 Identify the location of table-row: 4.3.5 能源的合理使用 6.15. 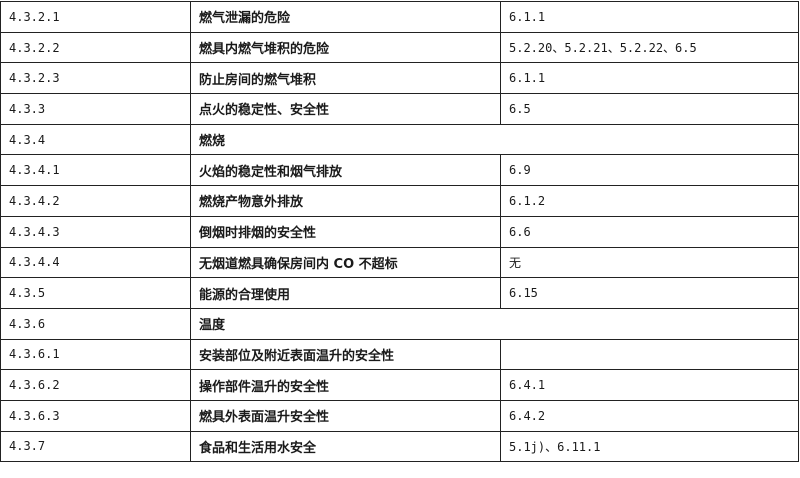
(399, 293).